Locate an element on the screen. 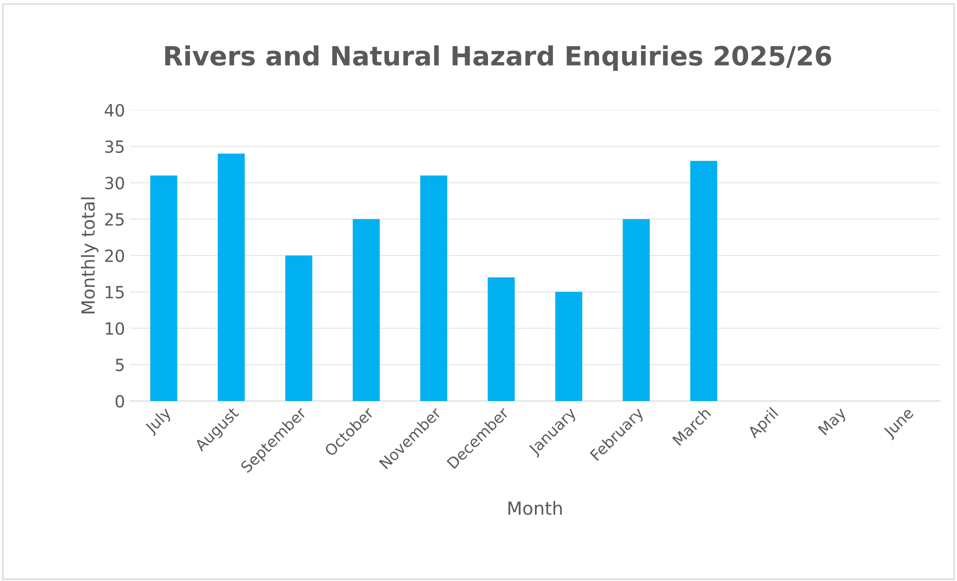 This screenshot has height=581, width=957. y-tick-label: 35 is located at coordinates (114, 146).